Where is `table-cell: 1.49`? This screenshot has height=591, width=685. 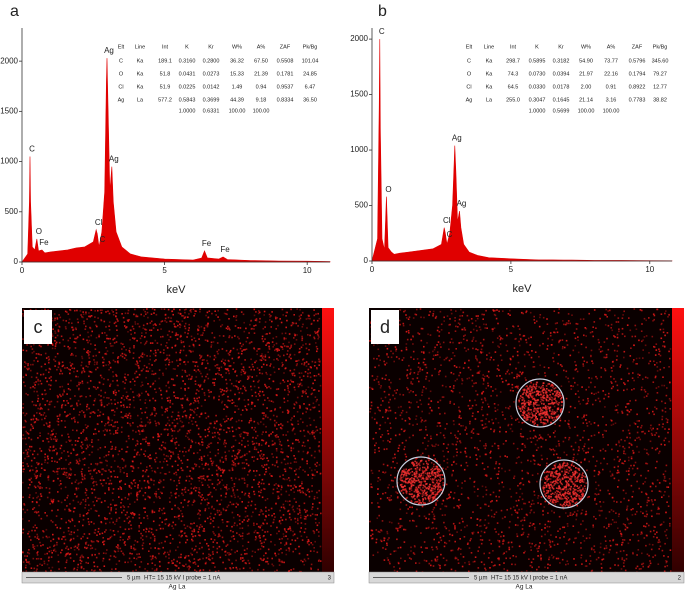
table-cell: 1.49 is located at coordinates (237, 87).